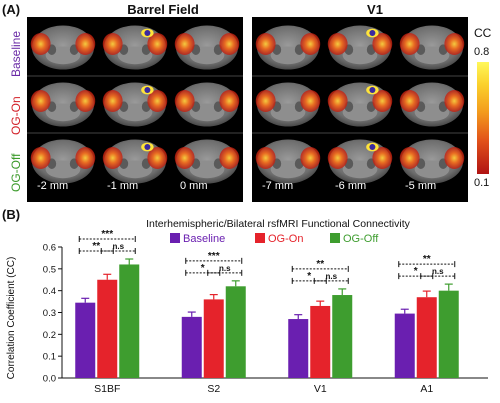 This screenshot has height=403, width=500. Describe the element at coordinates (404, 345) in the screenshot. I see `bar-baseline-a1` at that location.